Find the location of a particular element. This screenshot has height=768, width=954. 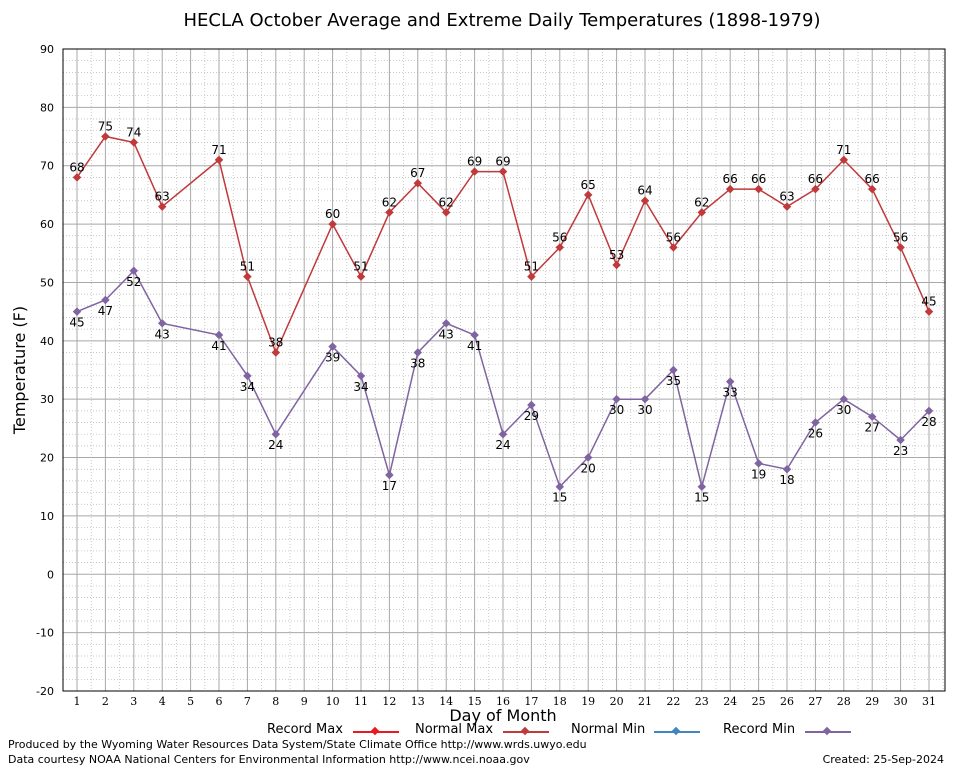

x-tick-label: 27 is located at coordinates (815, 701).